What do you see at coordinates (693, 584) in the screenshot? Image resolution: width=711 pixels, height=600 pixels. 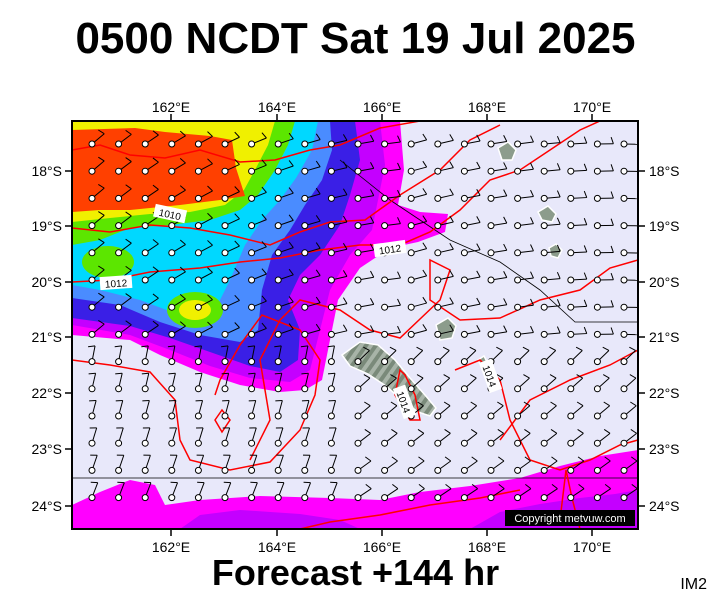 I see `image-id: IM2` at bounding box center [693, 584].